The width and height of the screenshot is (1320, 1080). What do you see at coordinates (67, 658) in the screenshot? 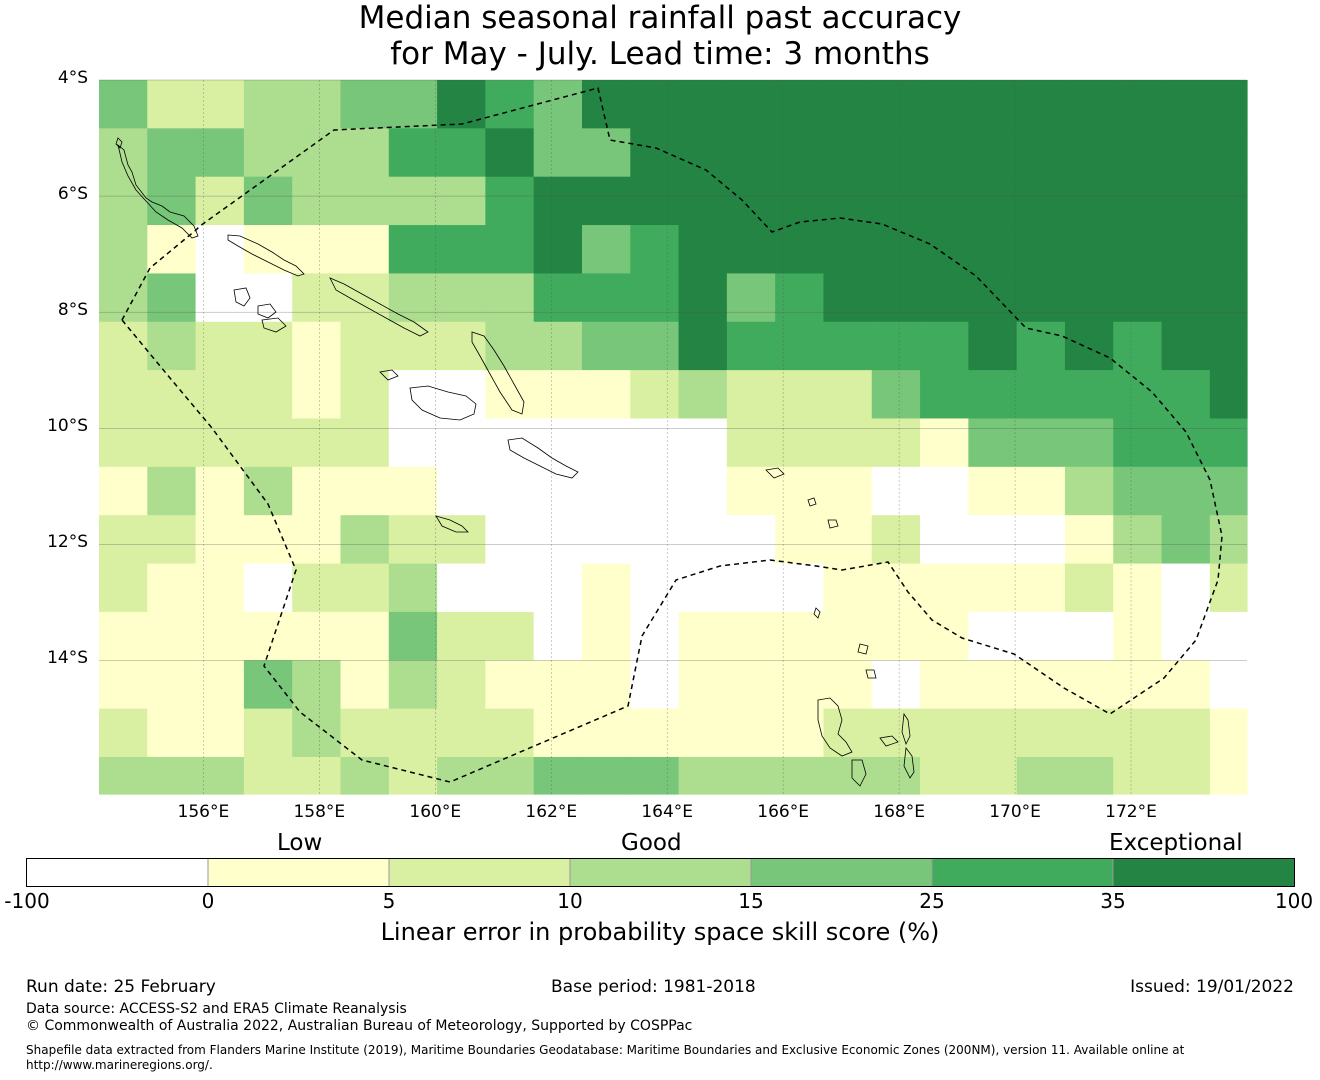
I see `lat-label: 14°S` at bounding box center [67, 658].